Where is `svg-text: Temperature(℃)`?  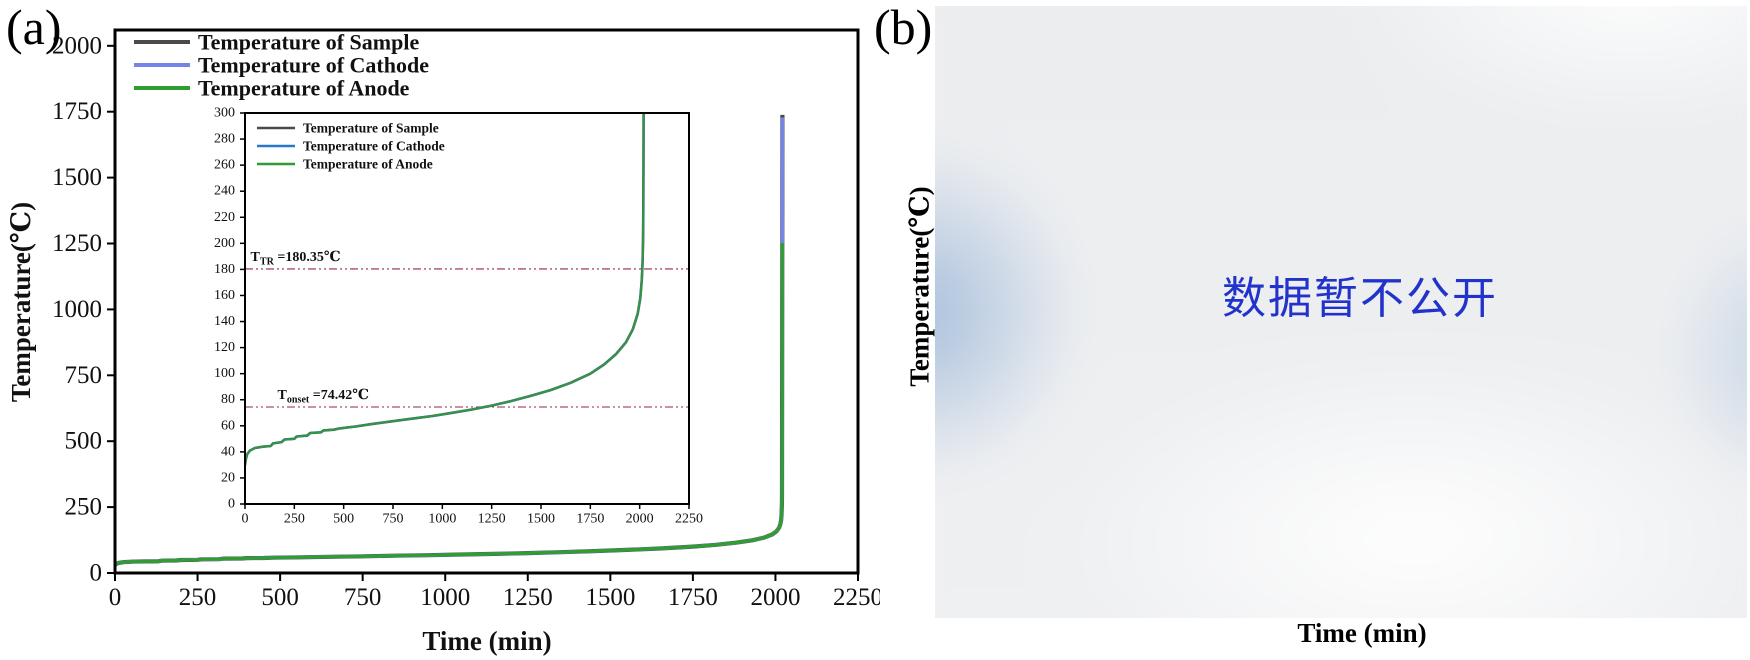 svg-text: Temperature(℃) is located at coordinates (21, 302).